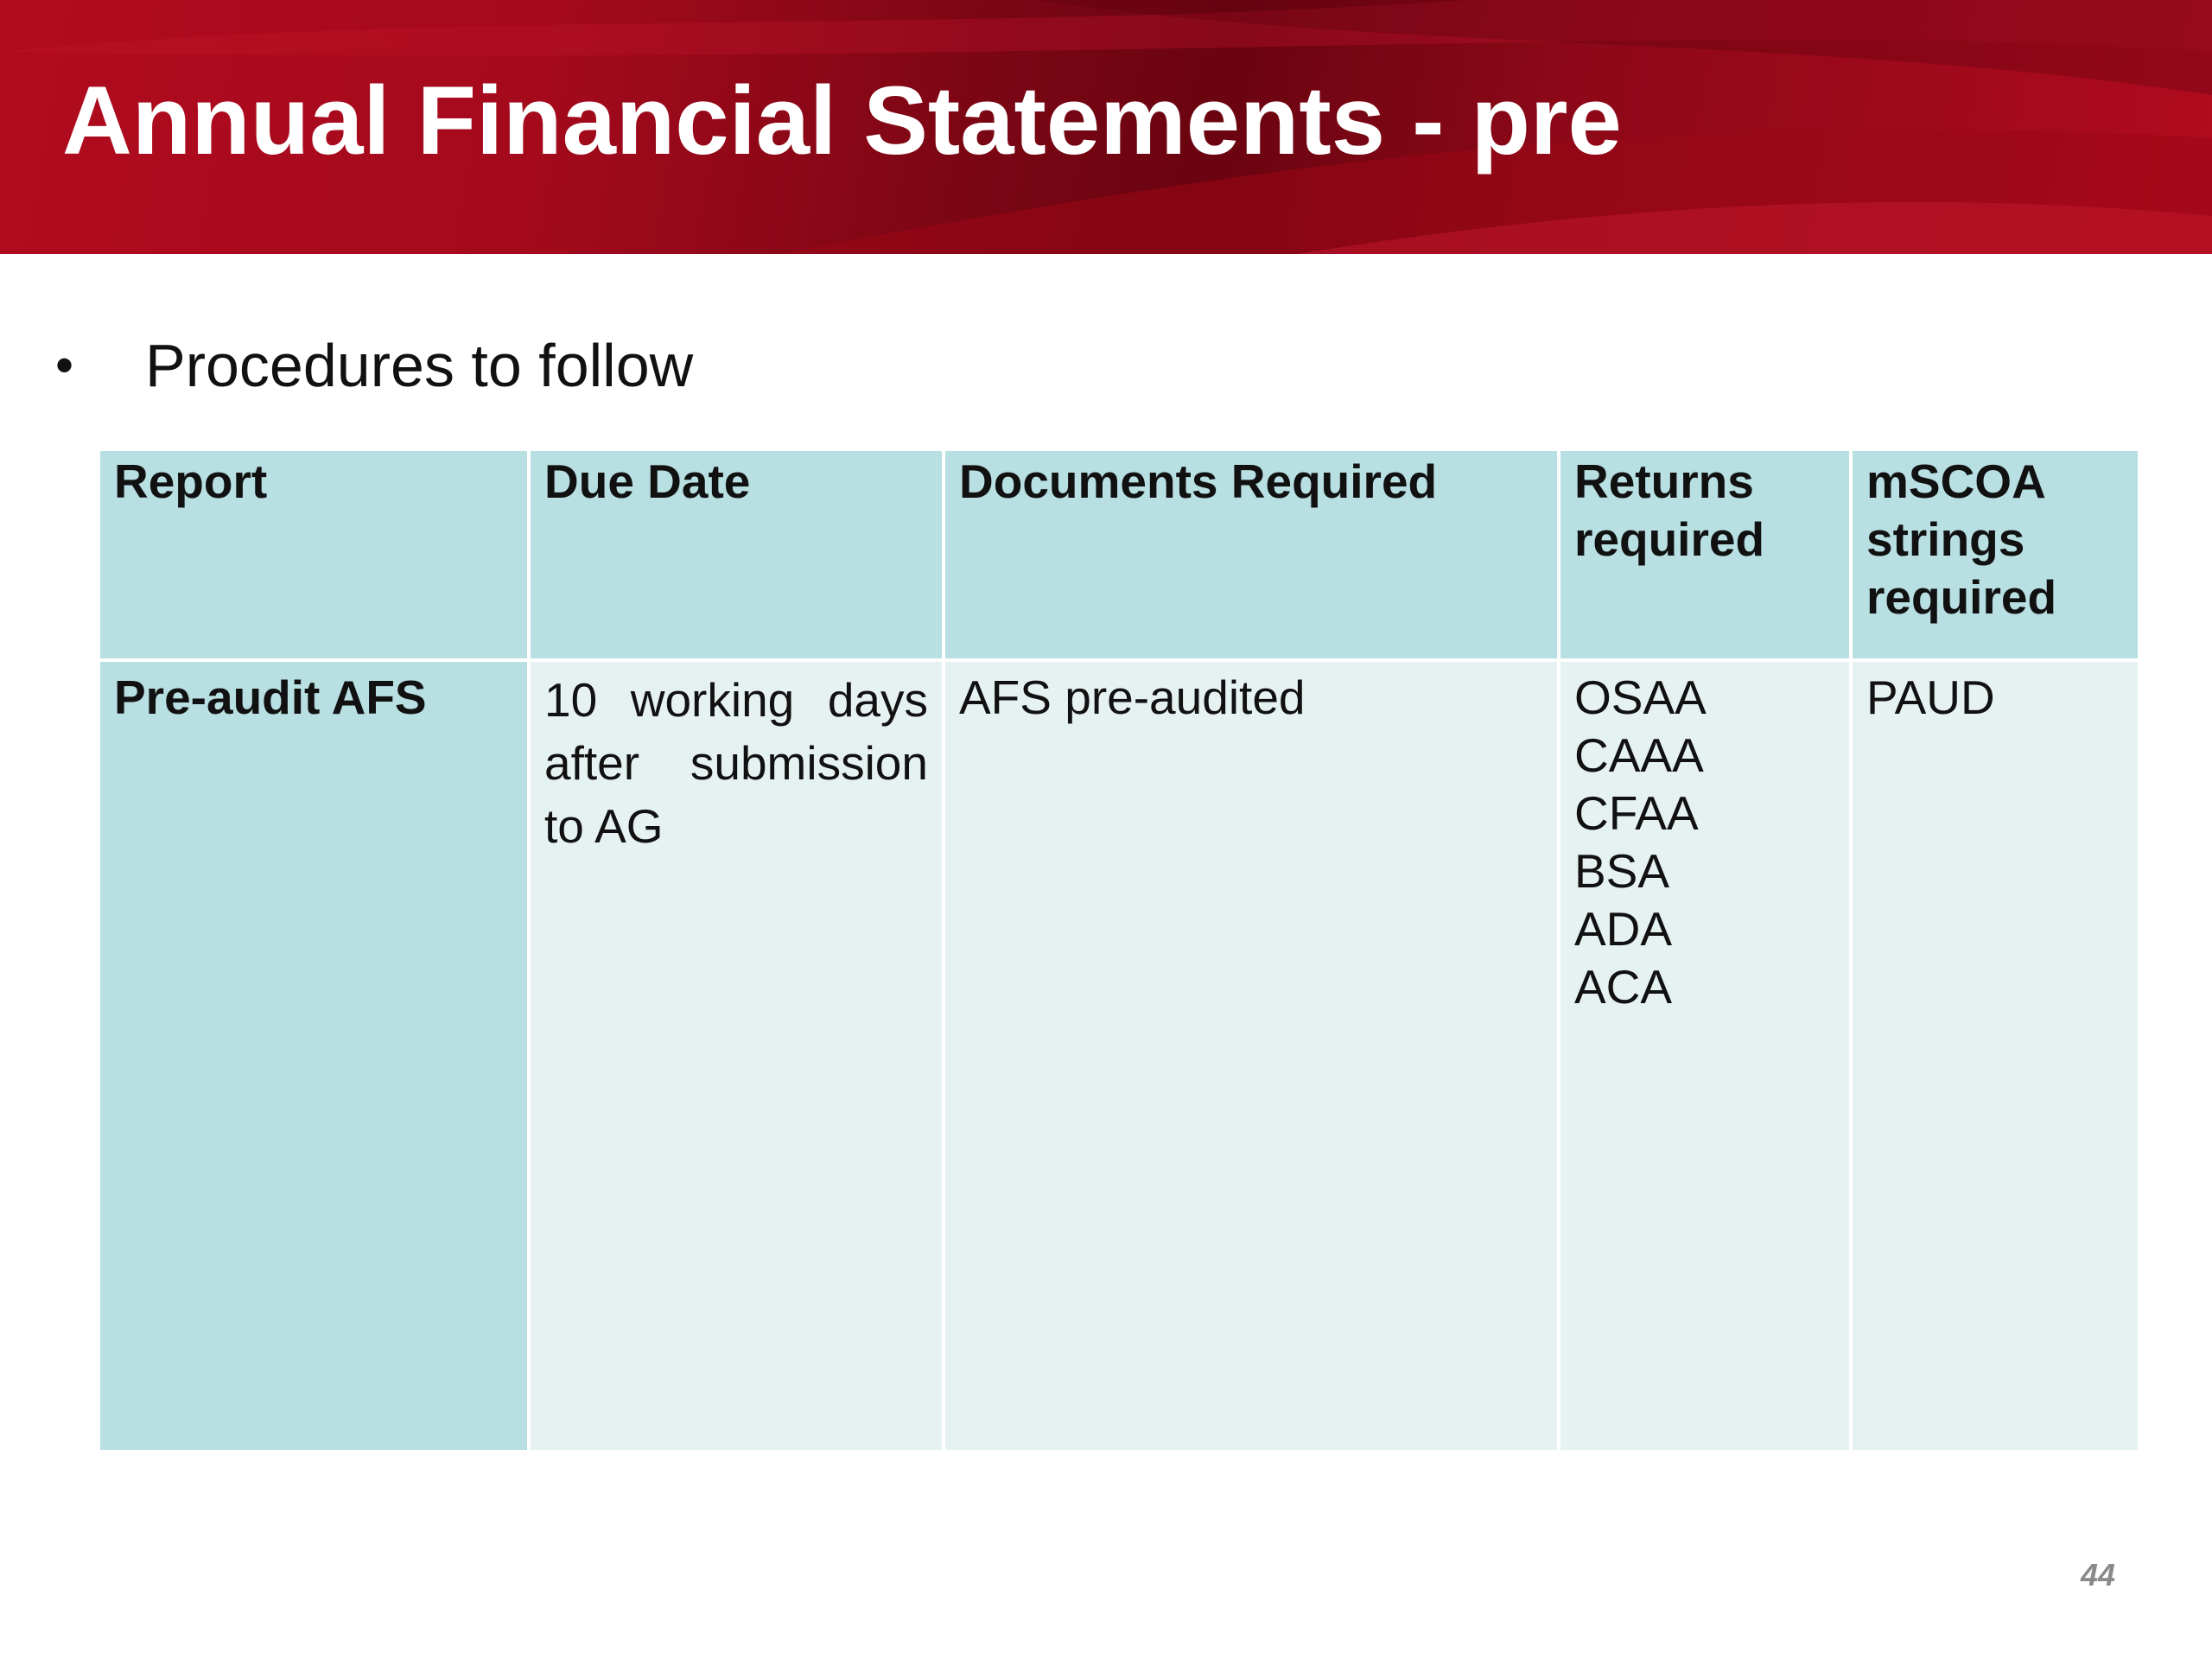 The height and width of the screenshot is (1659, 2212). Describe the element at coordinates (1636, 813) in the screenshot. I see `return-item: CFAA` at that location.